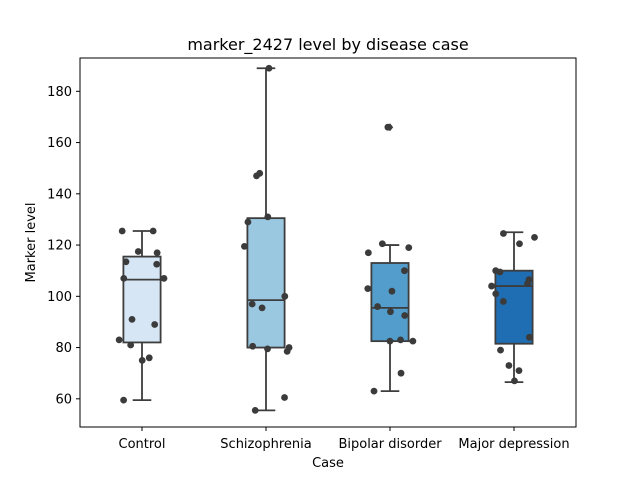 This screenshot has height=480, width=640. What do you see at coordinates (328, 463) in the screenshot?
I see `x-axis-label: Case` at bounding box center [328, 463].